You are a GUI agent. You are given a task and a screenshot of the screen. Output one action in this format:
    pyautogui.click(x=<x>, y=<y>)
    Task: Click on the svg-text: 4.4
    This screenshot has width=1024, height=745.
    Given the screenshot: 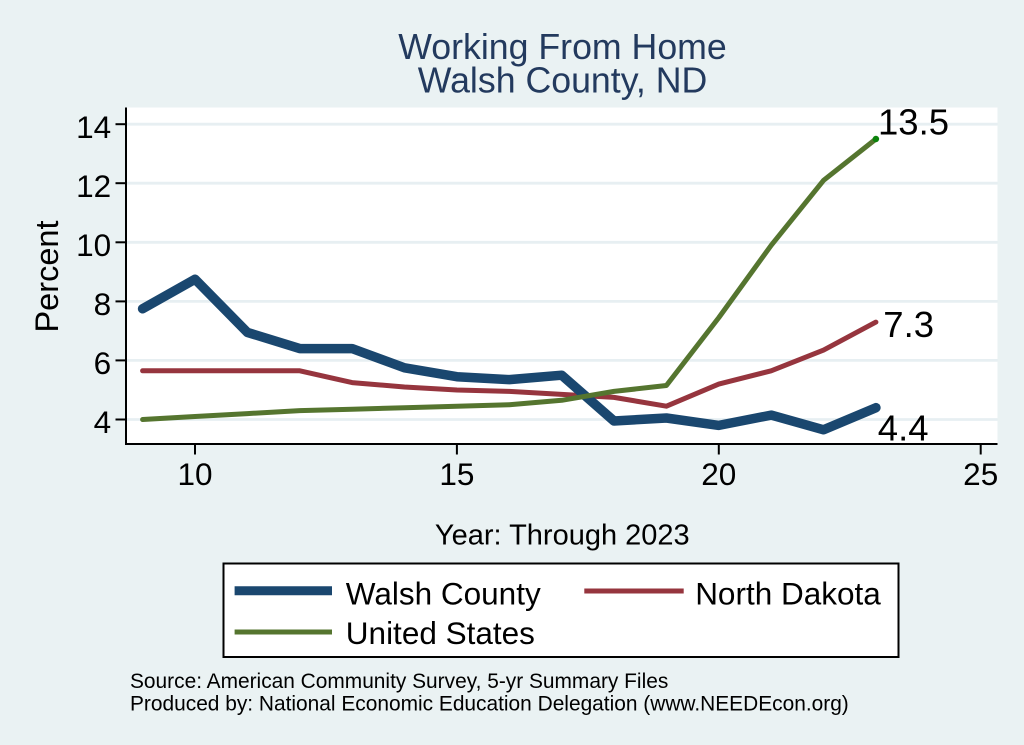 What is the action you would take?
    pyautogui.click(x=903, y=427)
    